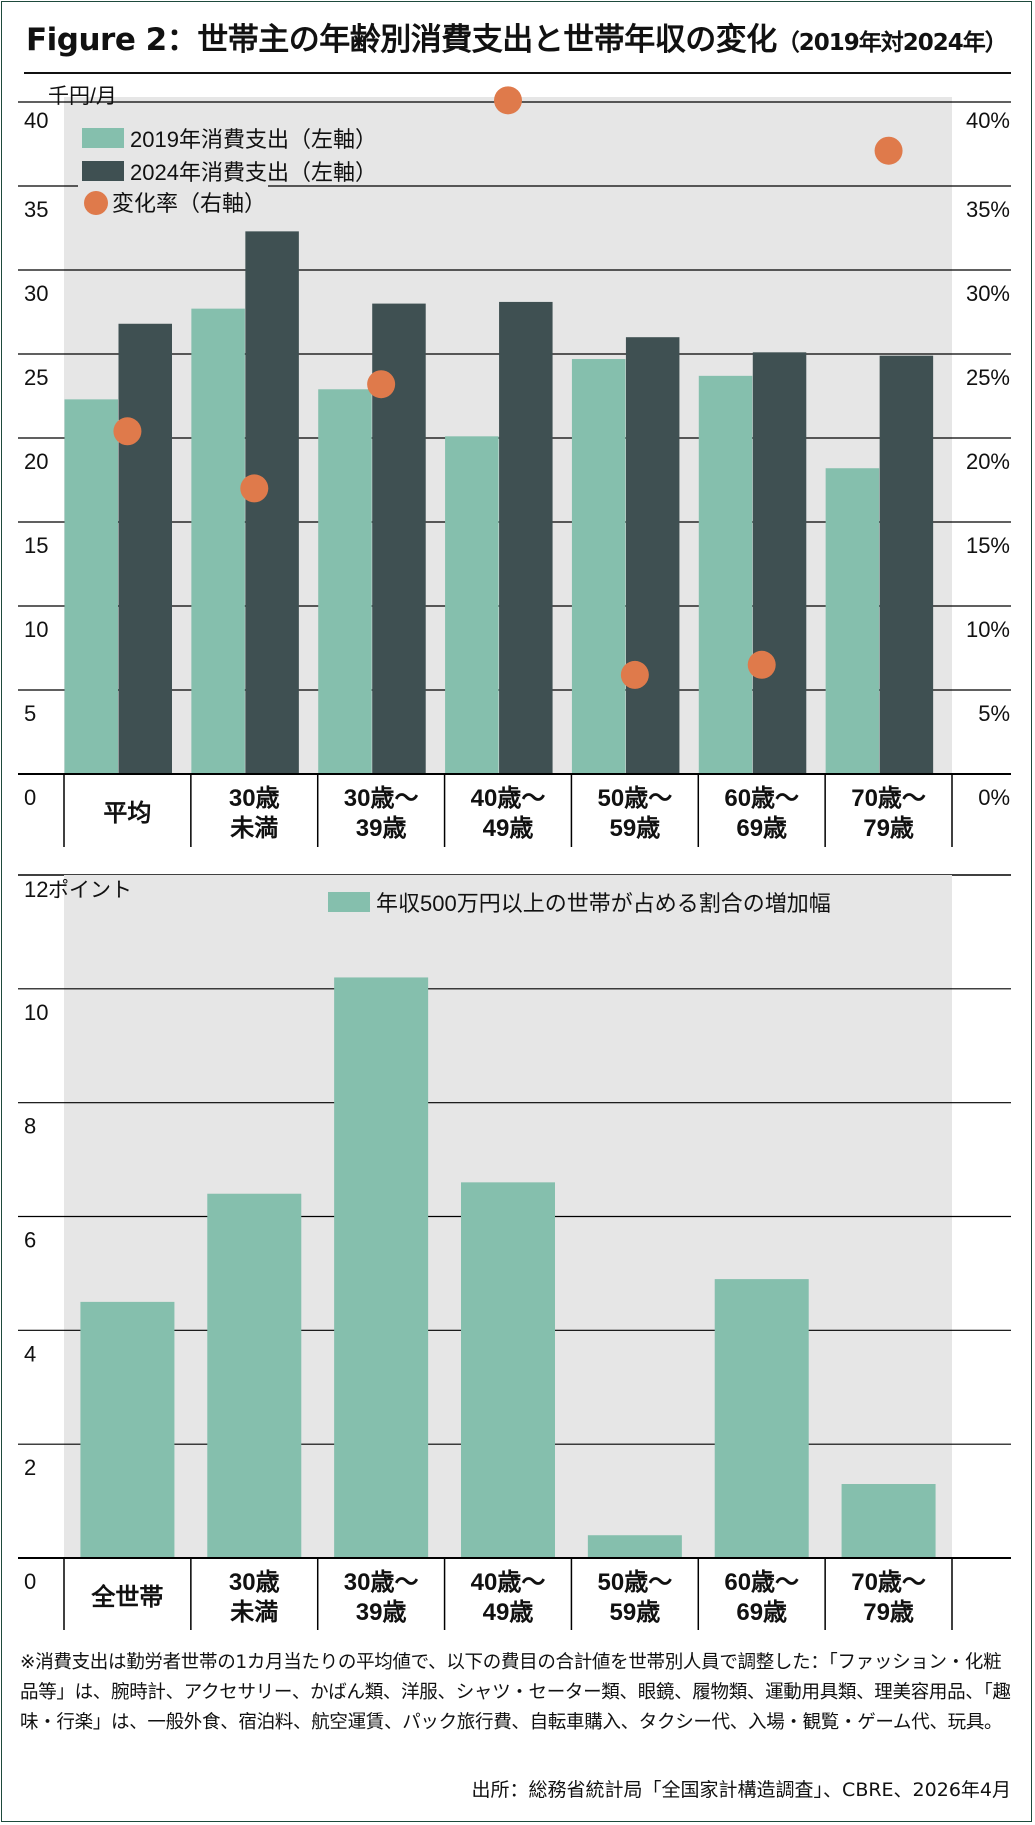 The height and width of the screenshot is (1825, 1035). What do you see at coordinates (30, 1467) in the screenshot?
I see `y-tick-label: 2` at bounding box center [30, 1467].